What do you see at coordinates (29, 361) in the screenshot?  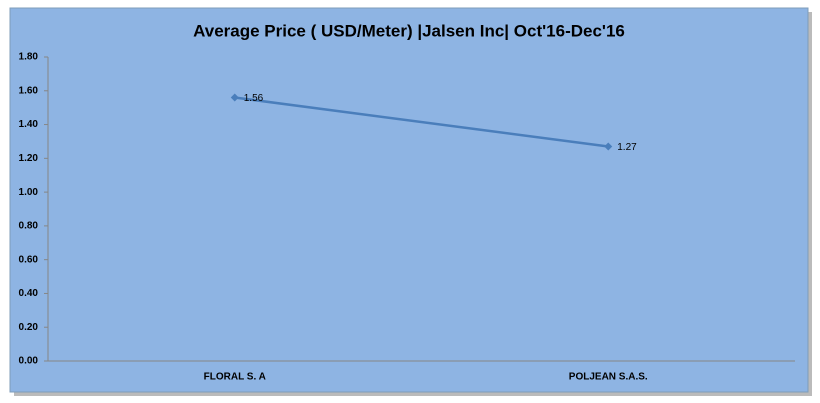 I see `y-tick-label: 0.00` at bounding box center [29, 361].